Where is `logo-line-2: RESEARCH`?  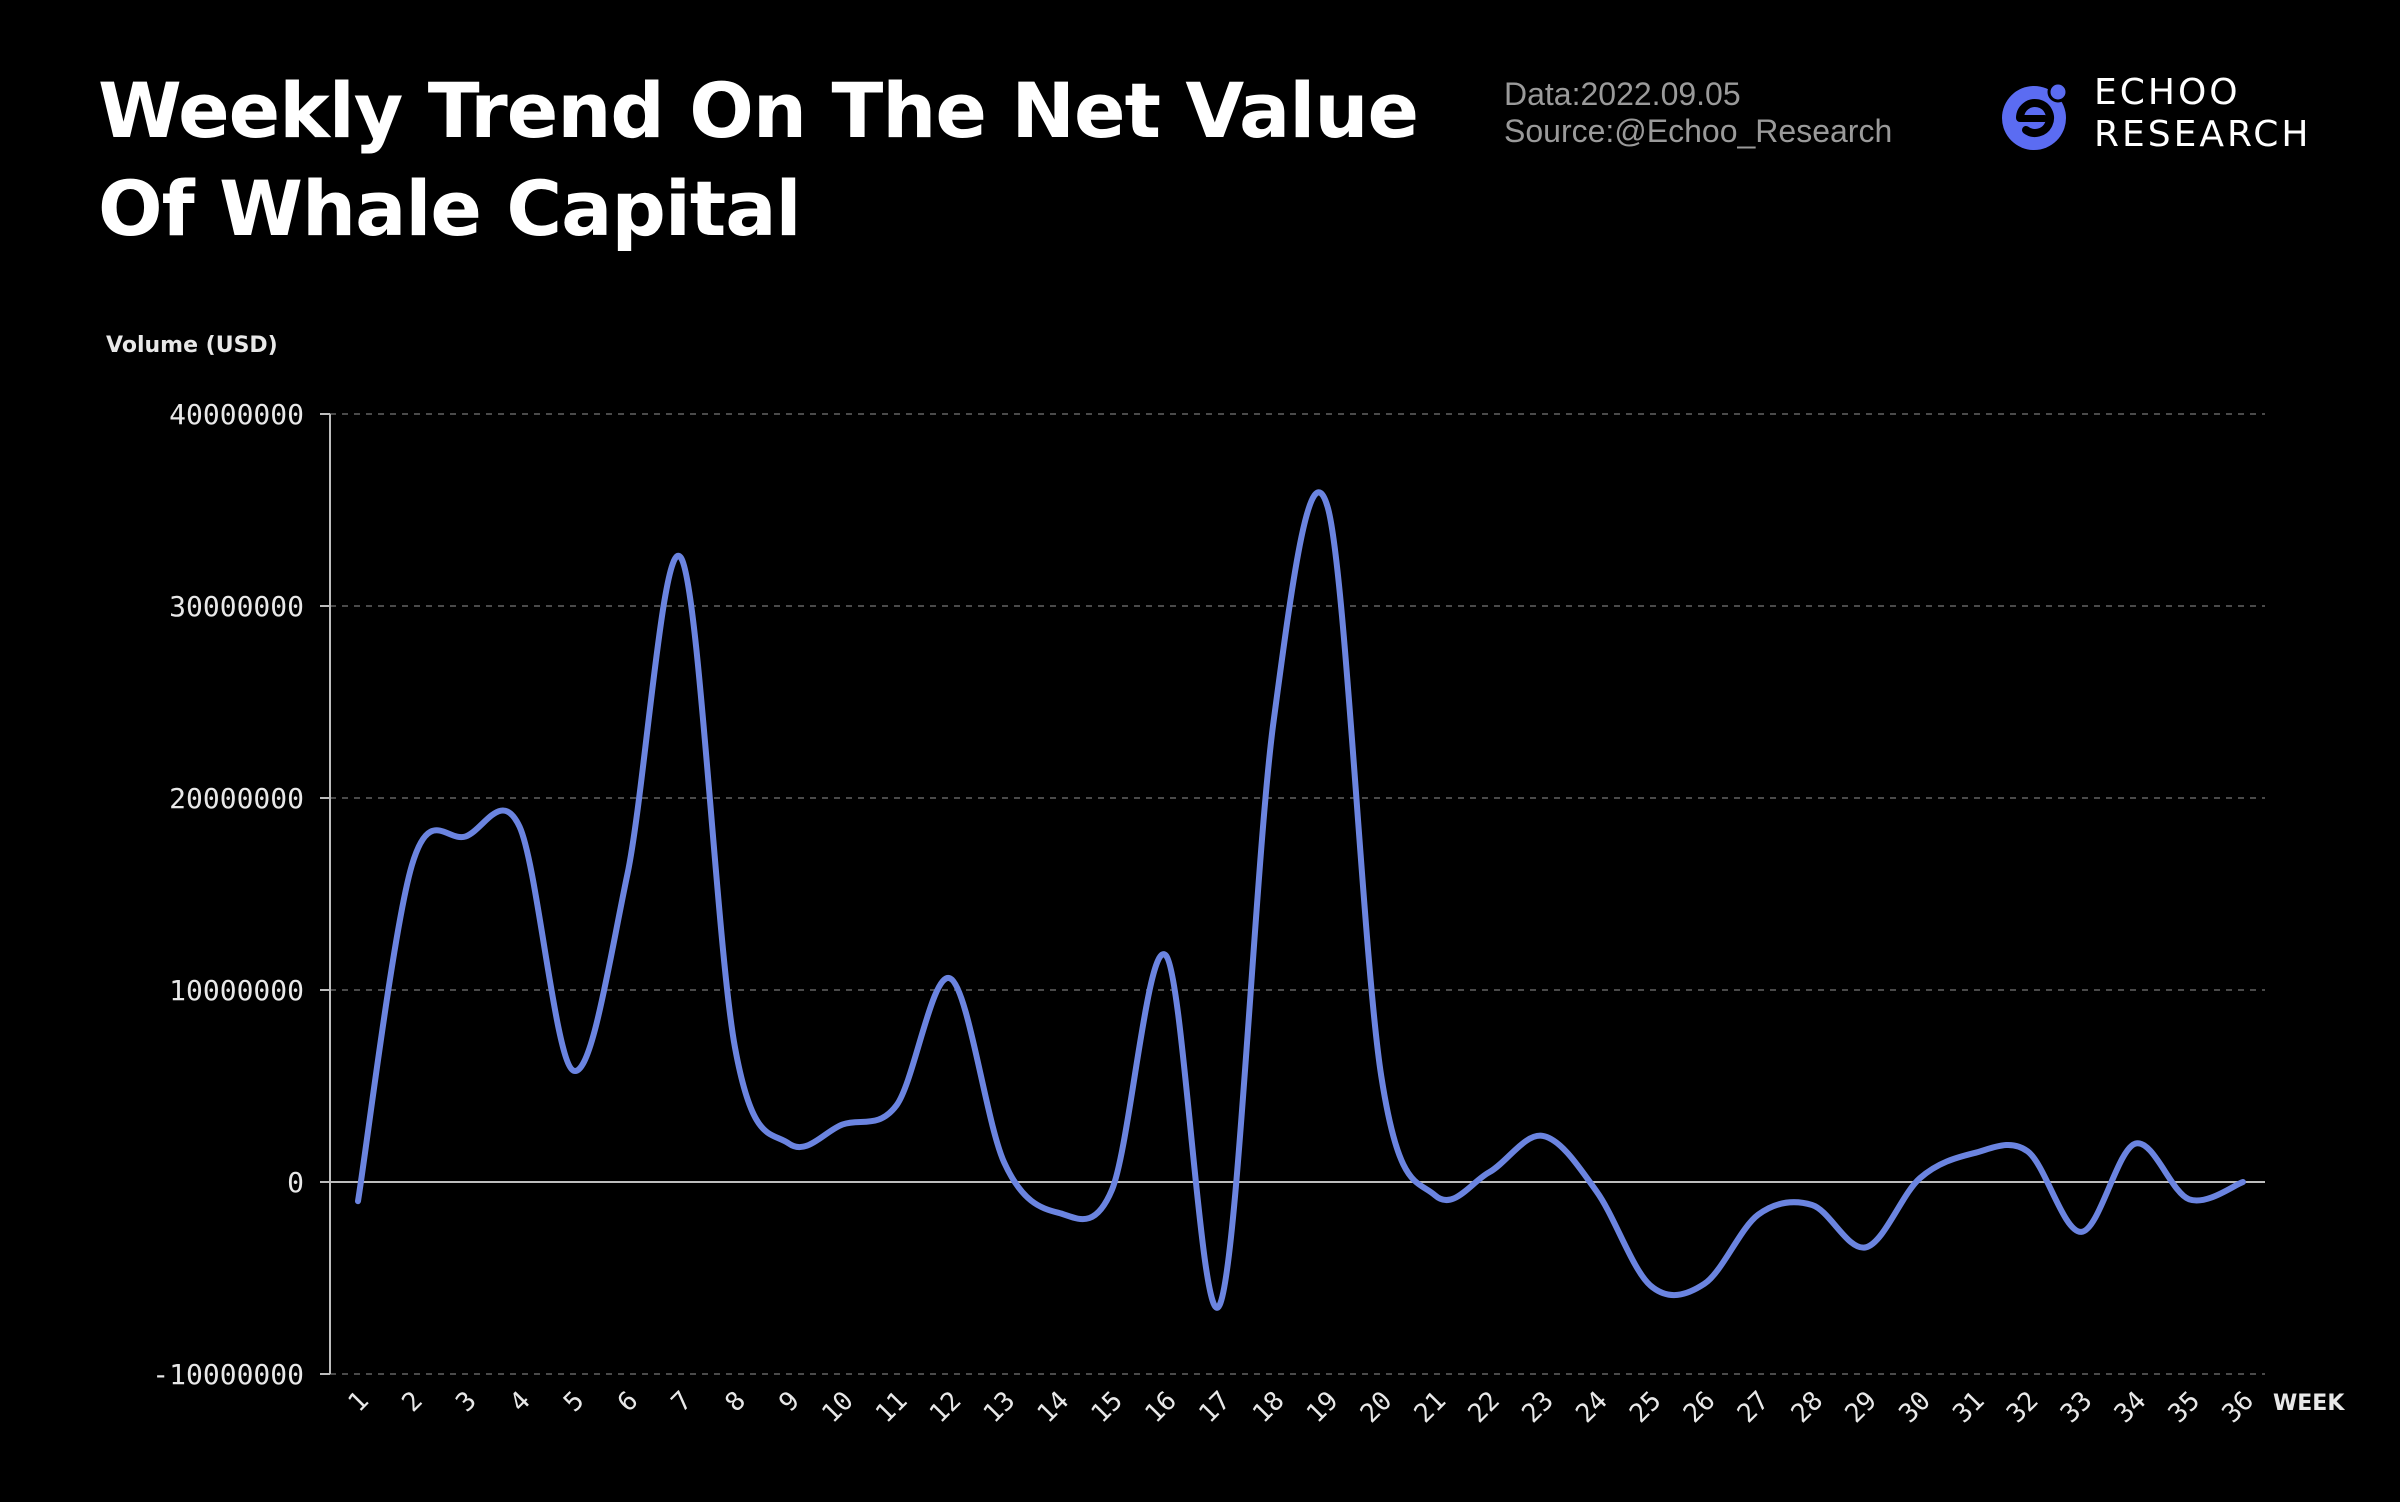 logo-line-2: RESEARCH is located at coordinates (2203, 134).